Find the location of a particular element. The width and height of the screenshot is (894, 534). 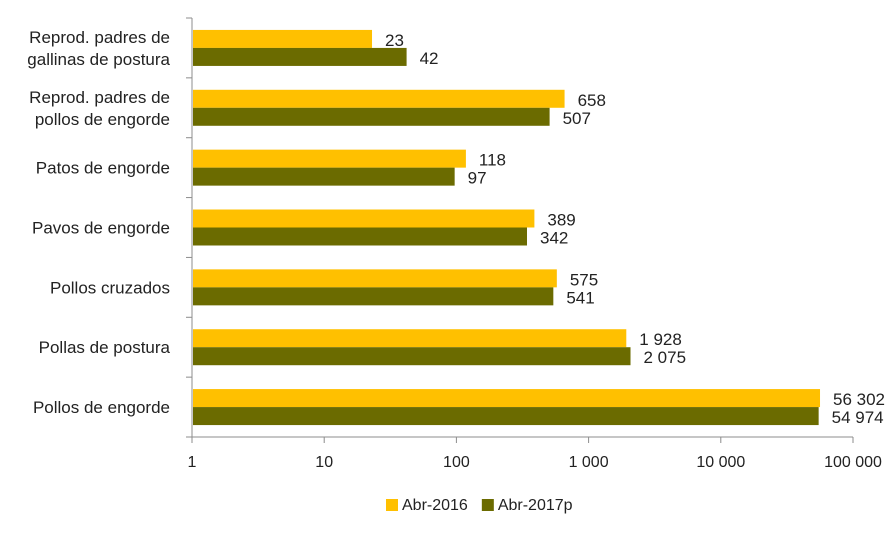

category-label: Pollos de engorde is located at coordinates (101, 407).